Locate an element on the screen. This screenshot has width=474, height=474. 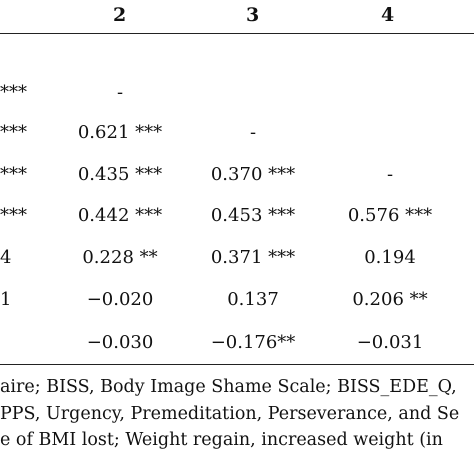
column-header-4: 4 is located at coordinates (388, 15).